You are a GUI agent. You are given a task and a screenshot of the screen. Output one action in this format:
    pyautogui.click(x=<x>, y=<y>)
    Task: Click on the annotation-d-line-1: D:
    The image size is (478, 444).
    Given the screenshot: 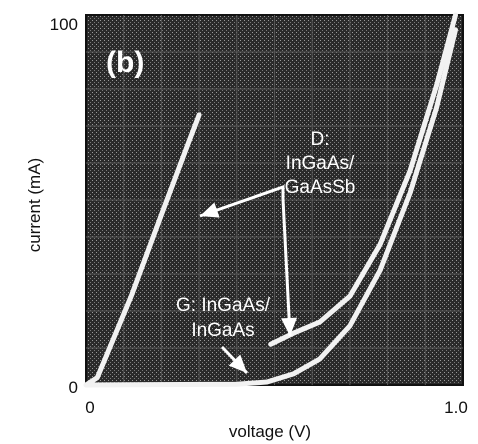 What is the action you would take?
    pyautogui.click(x=320, y=139)
    